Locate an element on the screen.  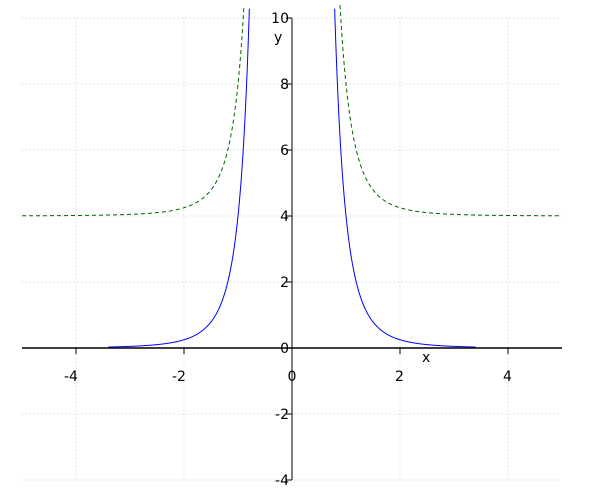
y-tick-label: 4 is located at coordinates (284, 217).